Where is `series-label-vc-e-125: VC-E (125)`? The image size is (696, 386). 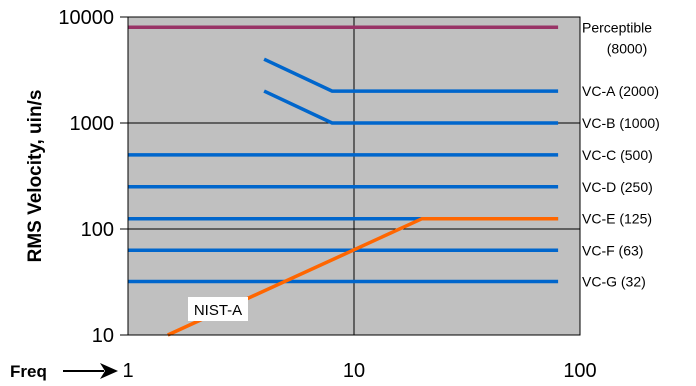
series-label-vc-e-125: VC-E (125) is located at coordinates (617, 219).